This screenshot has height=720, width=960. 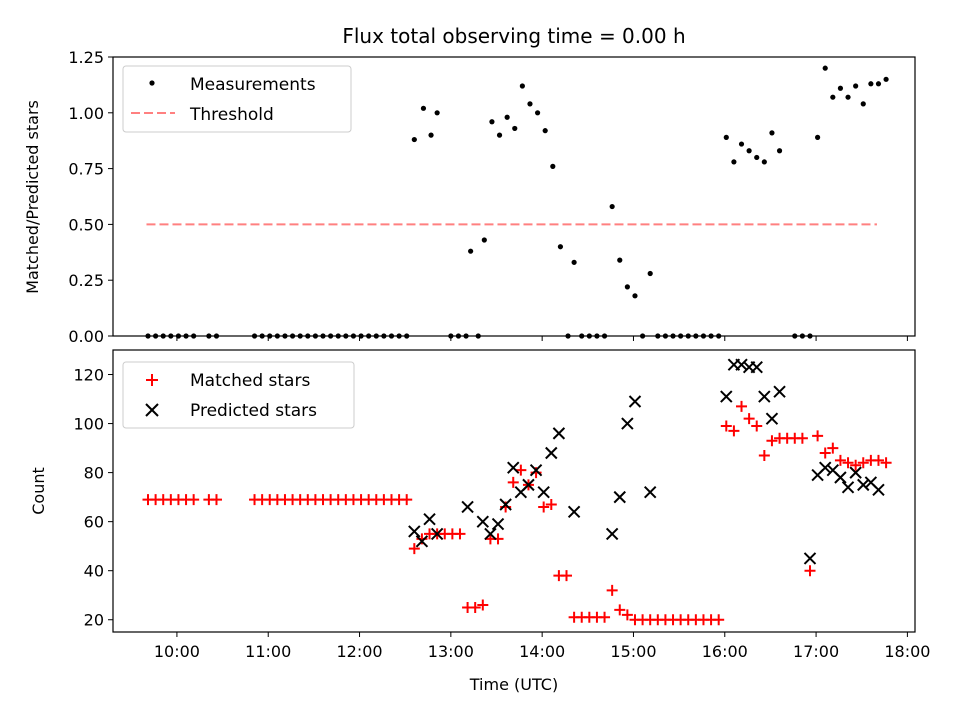 What do you see at coordinates (94, 620) in the screenshot?
I see `bottom-y-tick-label: 20` at bounding box center [94, 620].